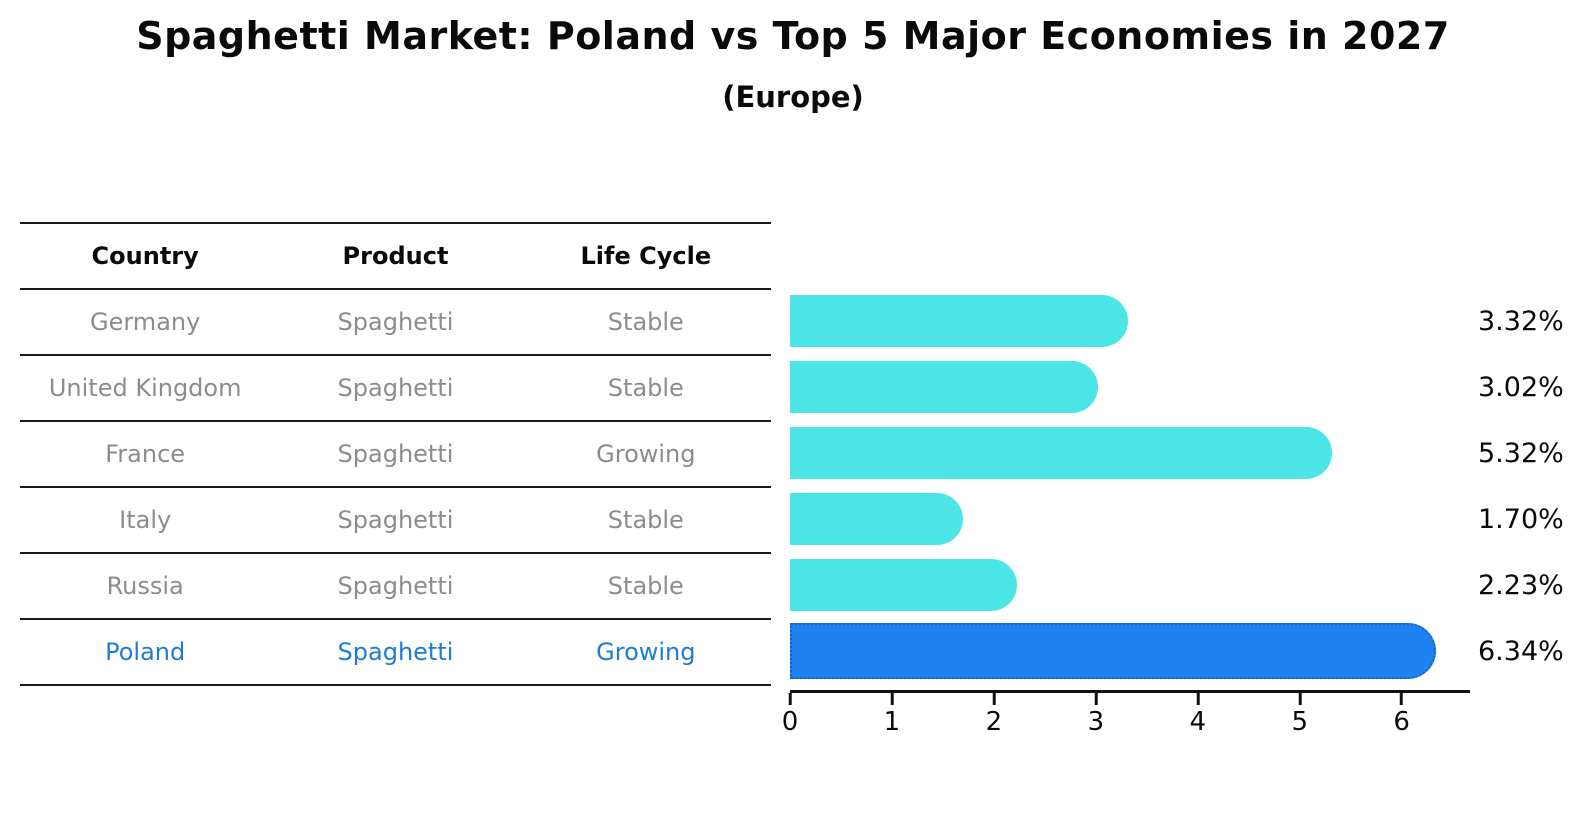 The width and height of the screenshot is (1586, 823). I want to click on column-header-life-cycle: Life Cycle, so click(646, 256).